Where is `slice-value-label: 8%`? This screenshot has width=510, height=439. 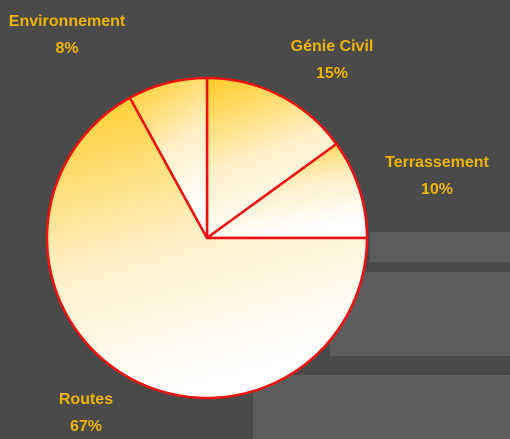
slice-value-label: 8% is located at coordinates (66, 48).